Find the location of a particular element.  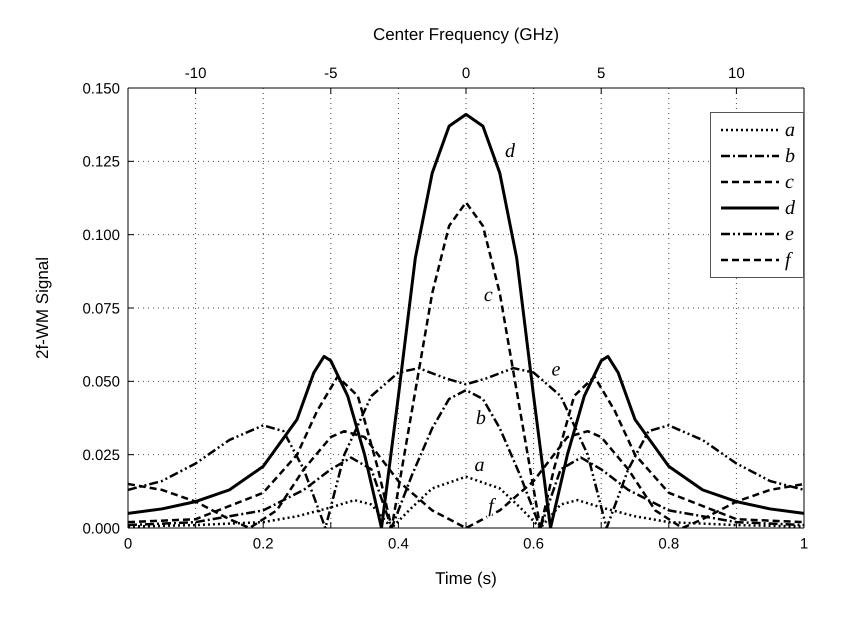

y-tick-label: 0.125 is located at coordinates (101, 162).